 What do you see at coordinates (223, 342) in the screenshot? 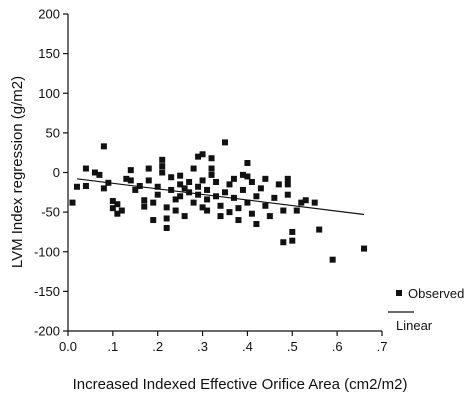
I see `x-axis-ticks: 0.0 .1 .2 .3 .4 .5 .6 .7` at bounding box center [223, 342].